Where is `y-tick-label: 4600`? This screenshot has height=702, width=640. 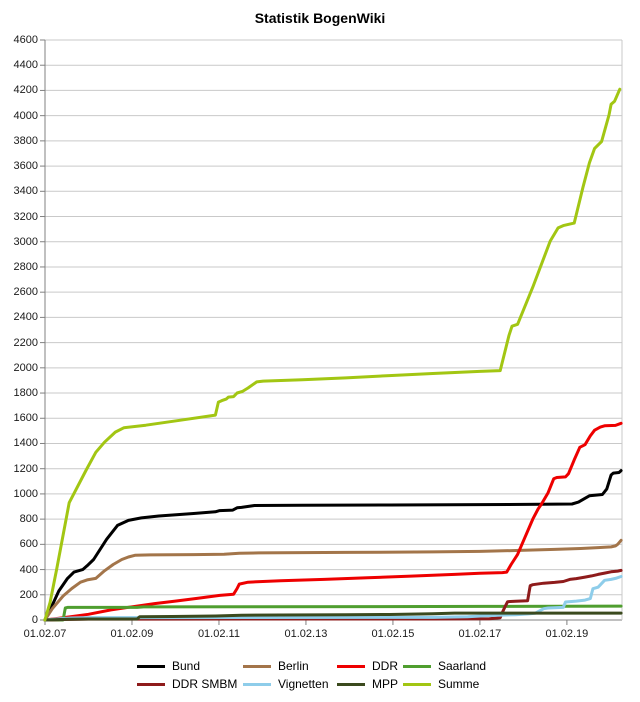
y-tick-label: 4600 is located at coordinates (25, 40).